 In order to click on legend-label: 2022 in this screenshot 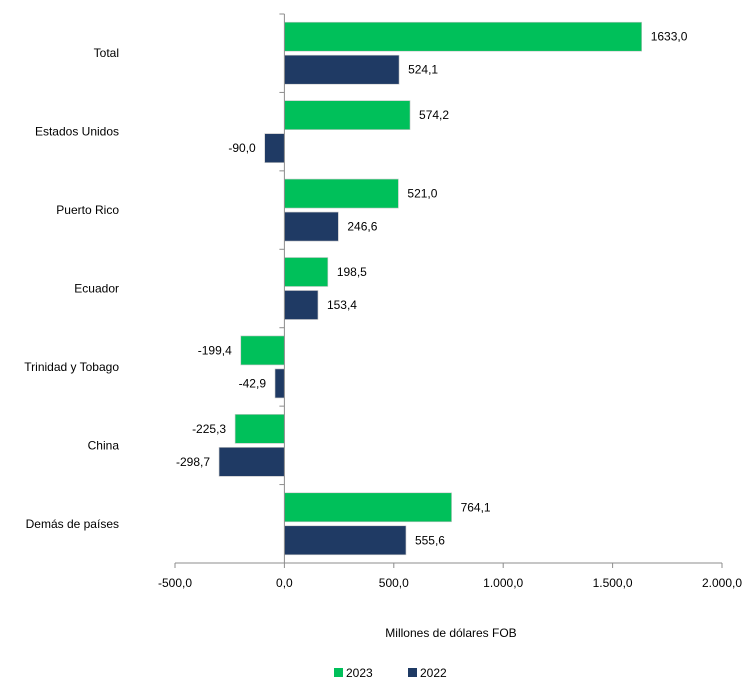, I will do `click(433, 673)`.